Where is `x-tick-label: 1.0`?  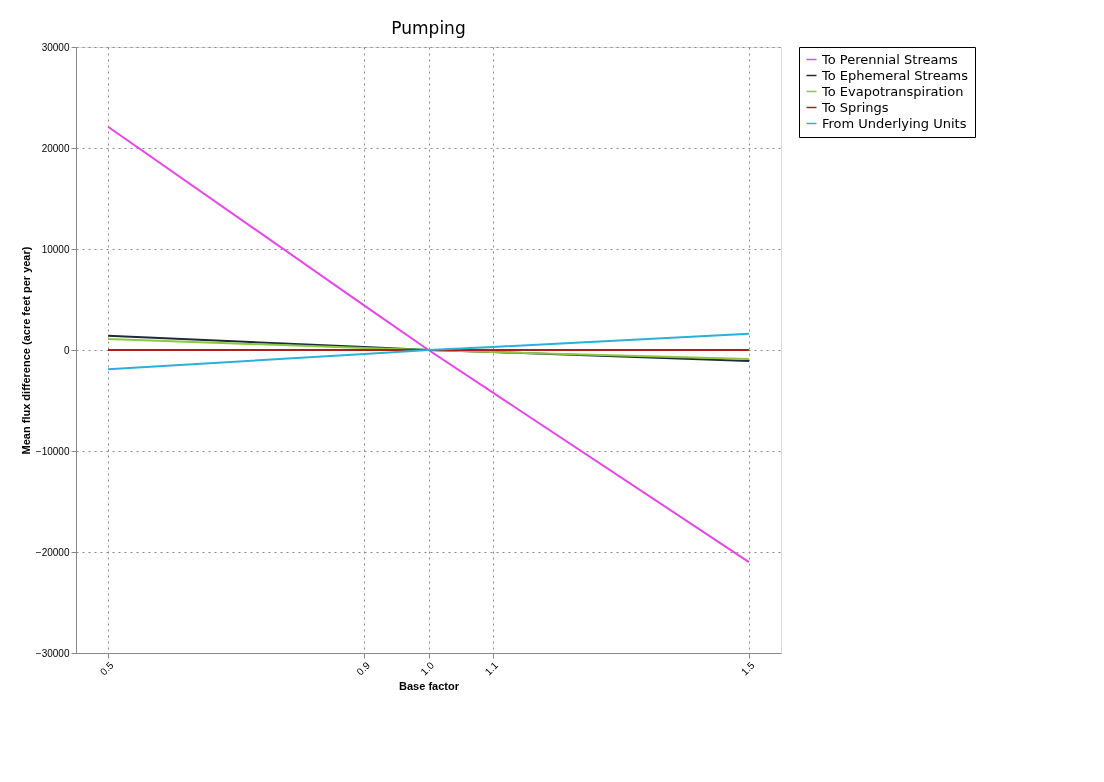 x-tick-label: 1.0 is located at coordinates (427, 668).